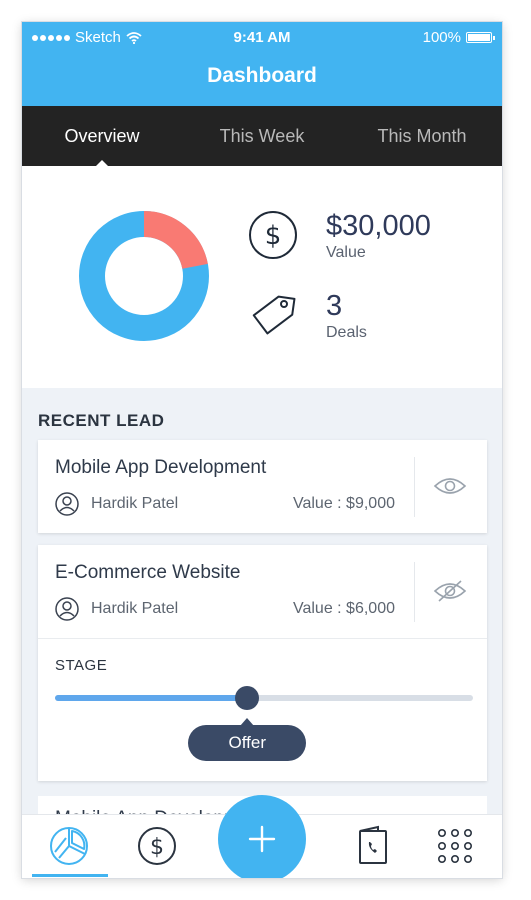 Image resolution: width=531 pixels, height=900 pixels. What do you see at coordinates (151, 698) in the screenshot?
I see `stage-slider-fill` at bounding box center [151, 698].